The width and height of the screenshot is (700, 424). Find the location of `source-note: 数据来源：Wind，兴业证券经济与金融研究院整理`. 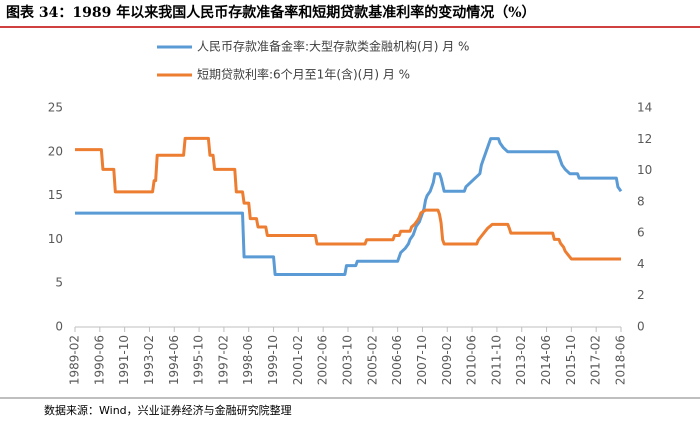

source-note: 数据来源：Wind，兴业证券经济与金融研究院整理 is located at coordinates (168, 410).